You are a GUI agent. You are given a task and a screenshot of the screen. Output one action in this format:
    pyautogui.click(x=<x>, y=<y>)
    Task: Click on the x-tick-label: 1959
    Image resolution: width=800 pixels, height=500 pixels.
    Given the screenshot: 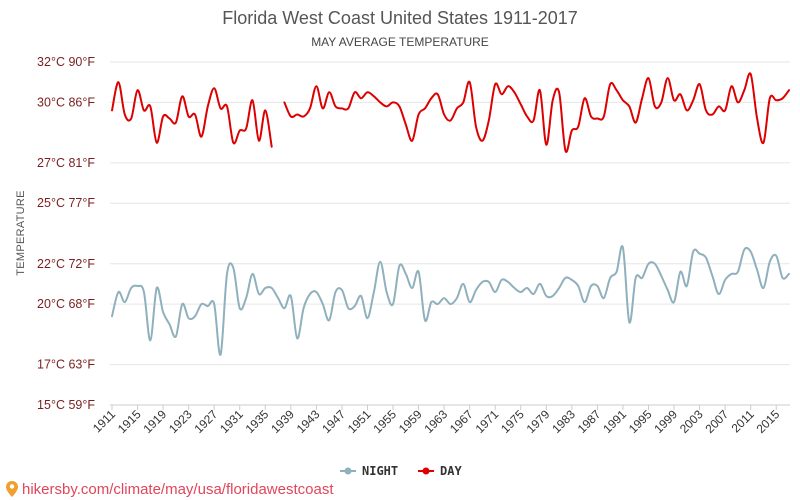 What is the action you would take?
    pyautogui.click(x=410, y=421)
    